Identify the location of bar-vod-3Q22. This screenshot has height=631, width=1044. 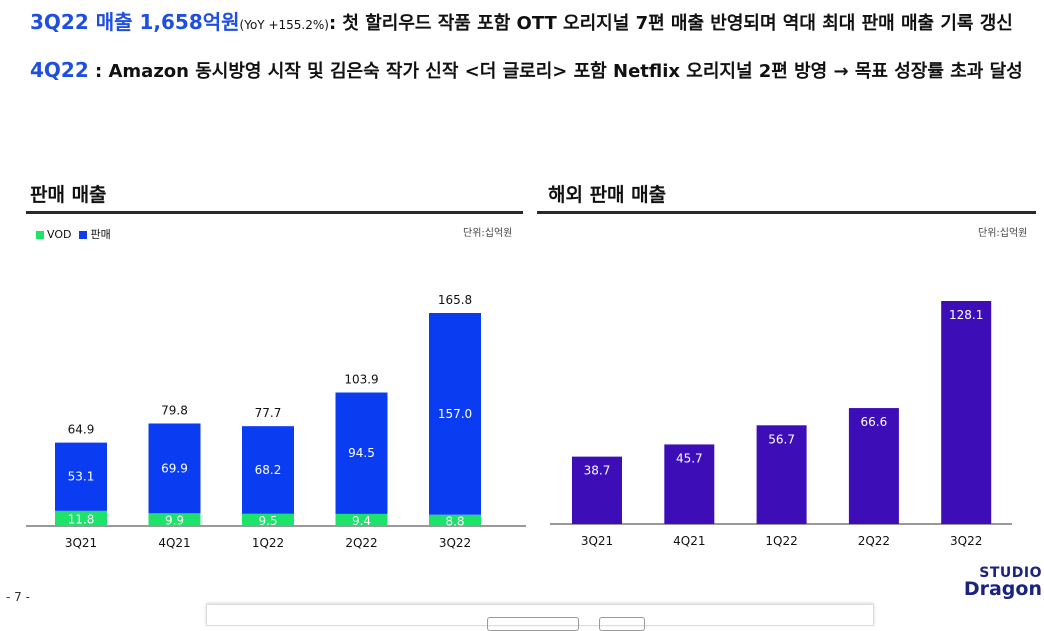
(455, 520).